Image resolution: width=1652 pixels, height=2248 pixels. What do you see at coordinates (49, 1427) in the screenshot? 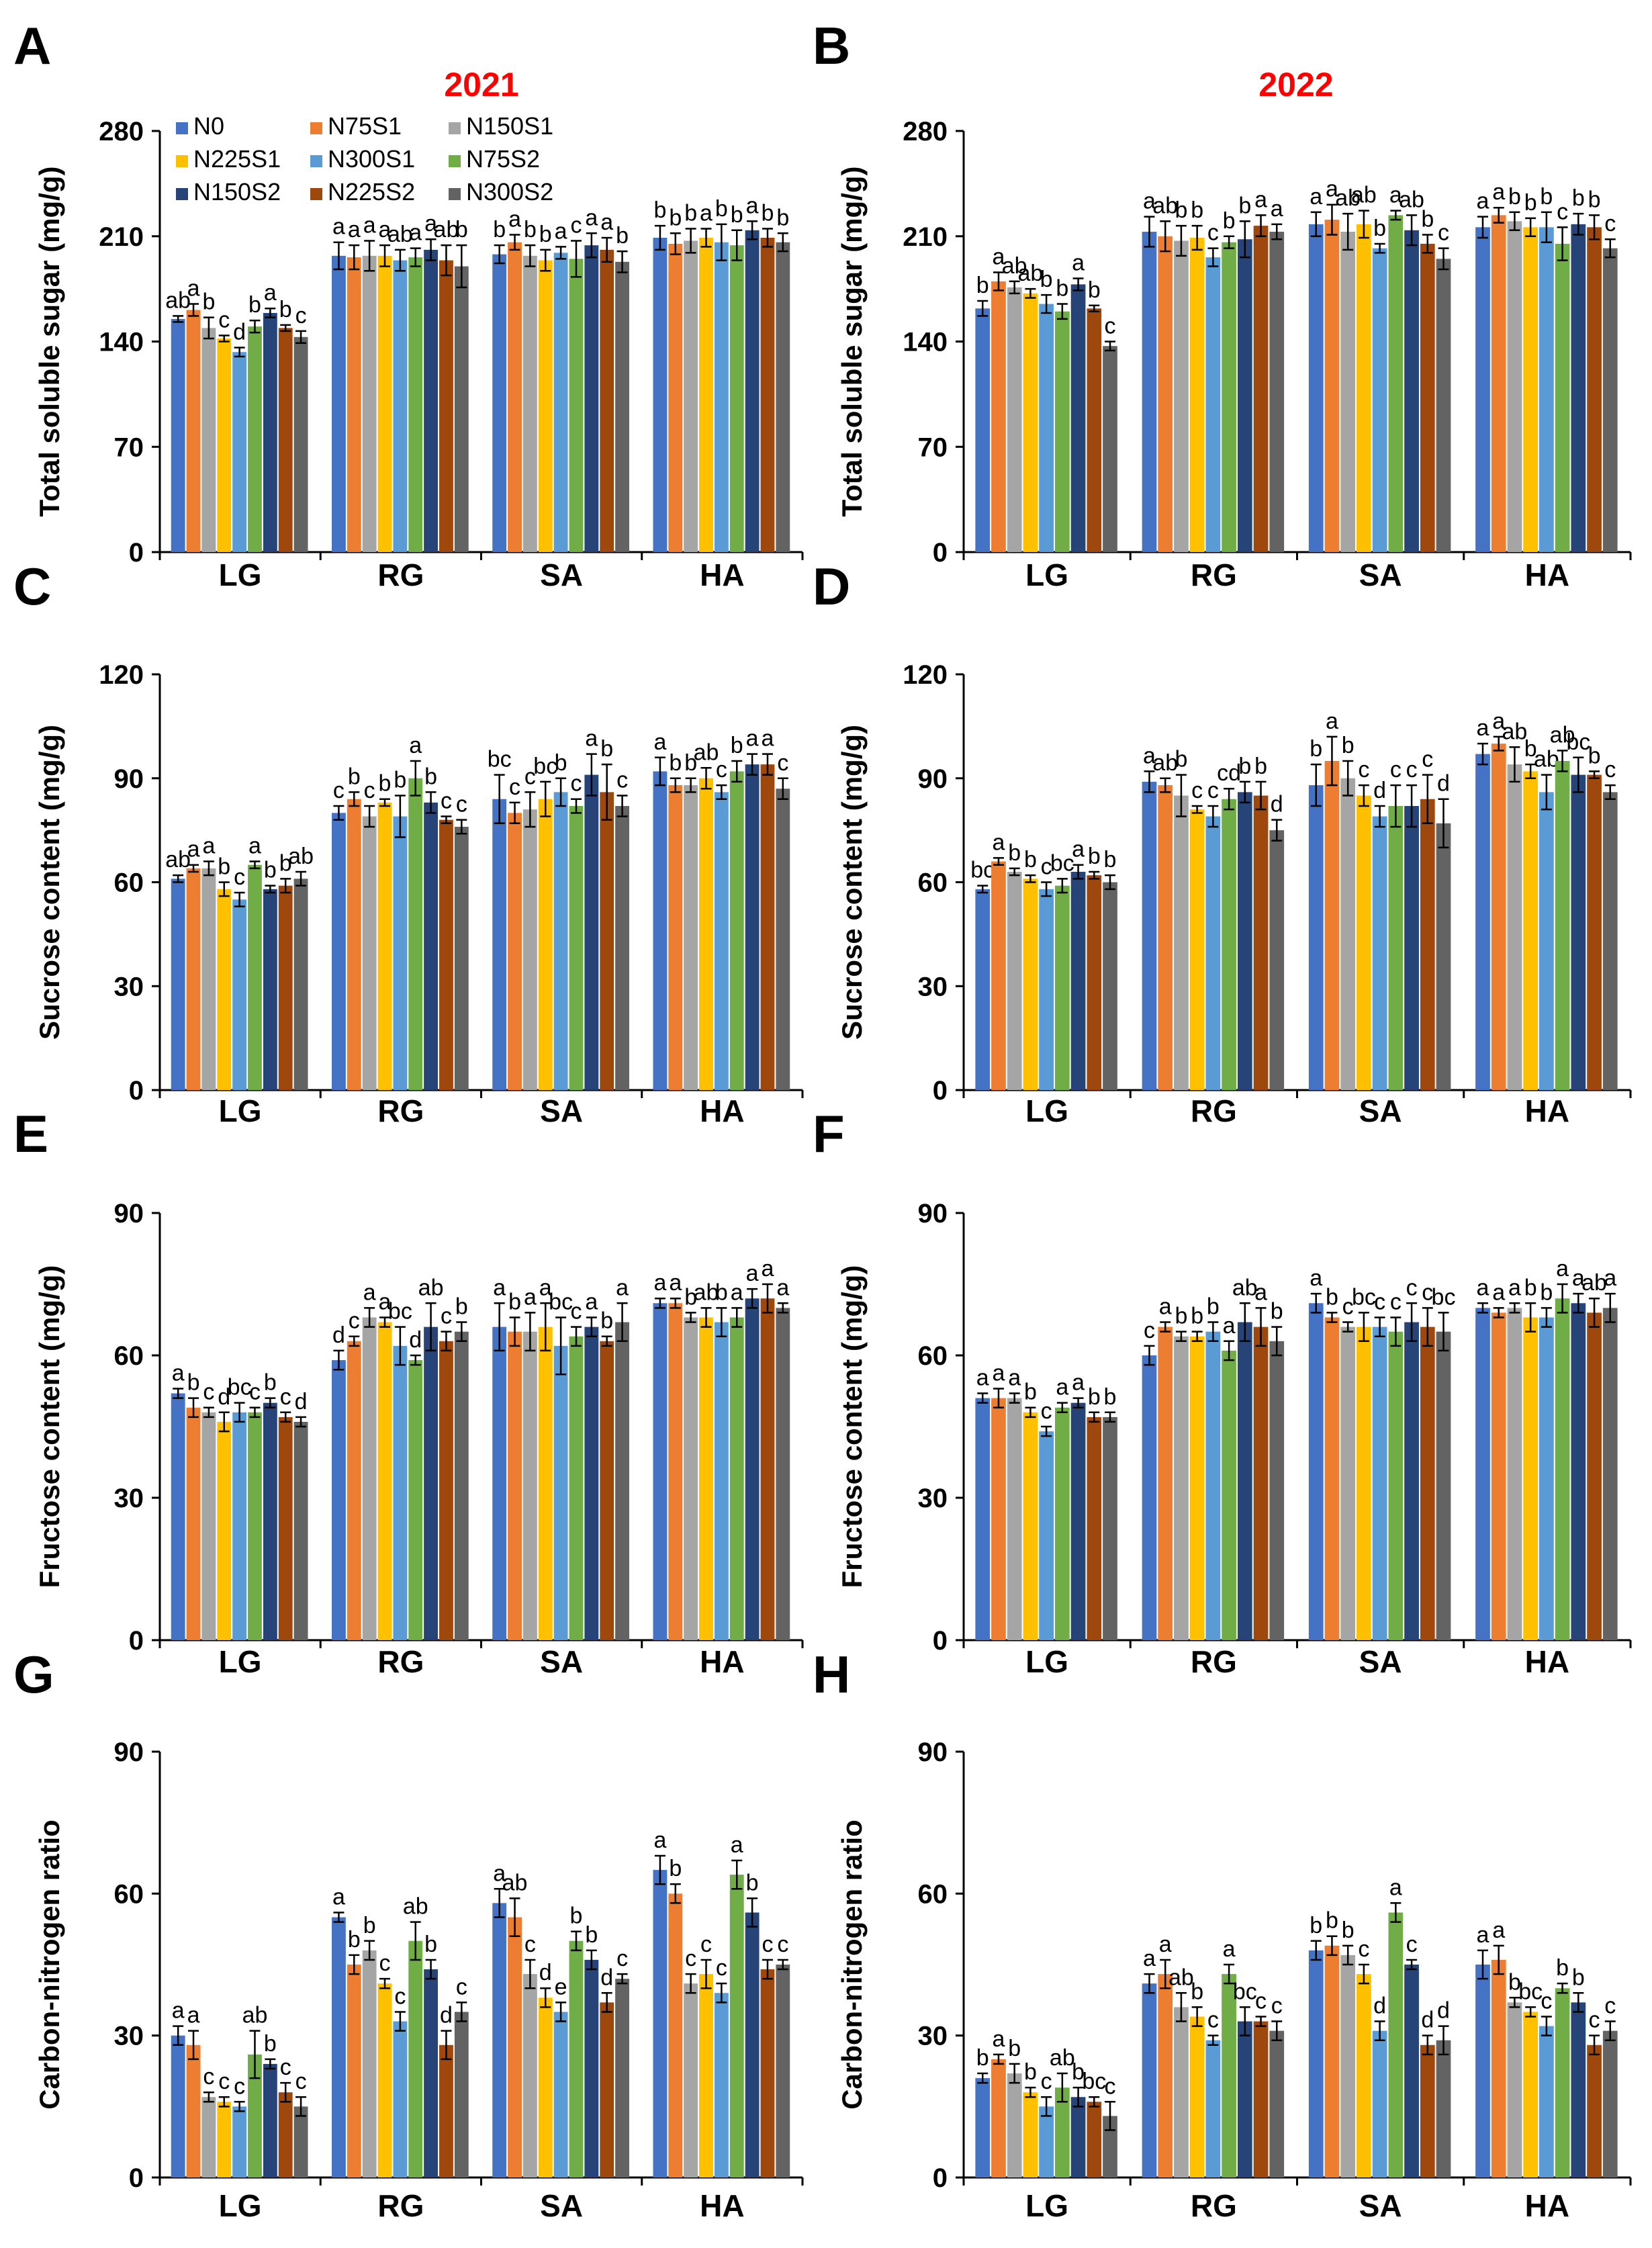
I see `y-axis-title: Fructose content (mg/g)` at bounding box center [49, 1427].